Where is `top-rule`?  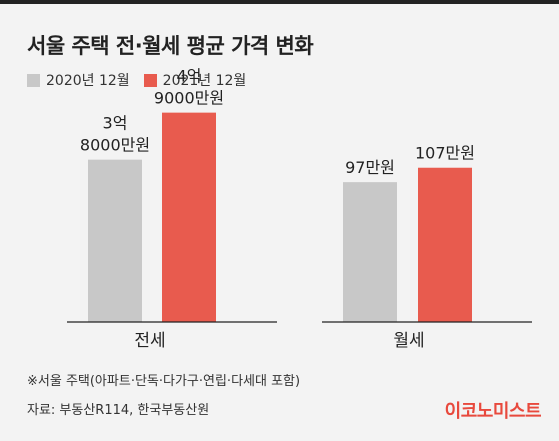 top-rule is located at coordinates (279, 2).